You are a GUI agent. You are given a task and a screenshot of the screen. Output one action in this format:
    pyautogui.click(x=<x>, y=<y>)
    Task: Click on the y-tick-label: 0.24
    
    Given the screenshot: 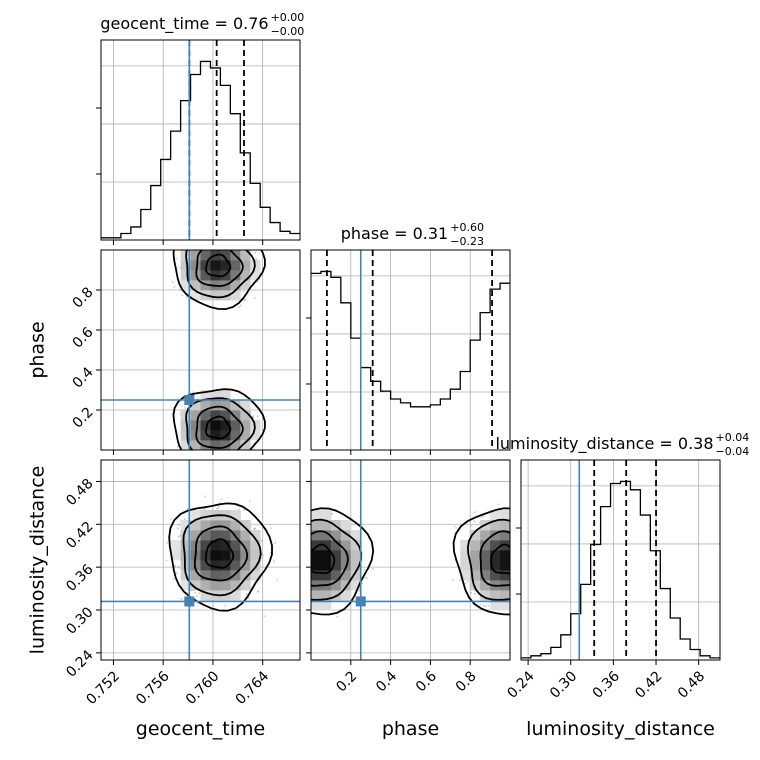 What is the action you would take?
    pyautogui.click(x=79, y=663)
    